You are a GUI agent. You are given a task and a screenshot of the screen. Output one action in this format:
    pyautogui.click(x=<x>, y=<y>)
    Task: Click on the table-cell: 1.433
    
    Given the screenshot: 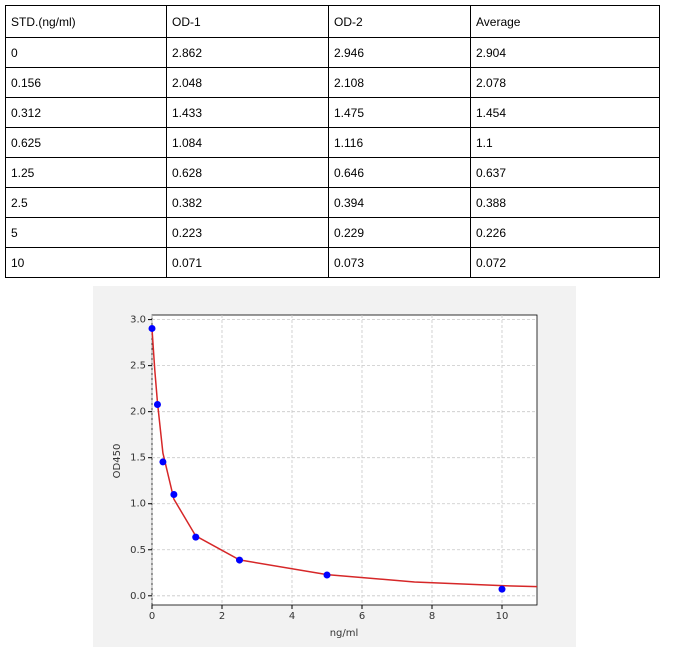 What is the action you would take?
    pyautogui.click(x=247, y=112)
    